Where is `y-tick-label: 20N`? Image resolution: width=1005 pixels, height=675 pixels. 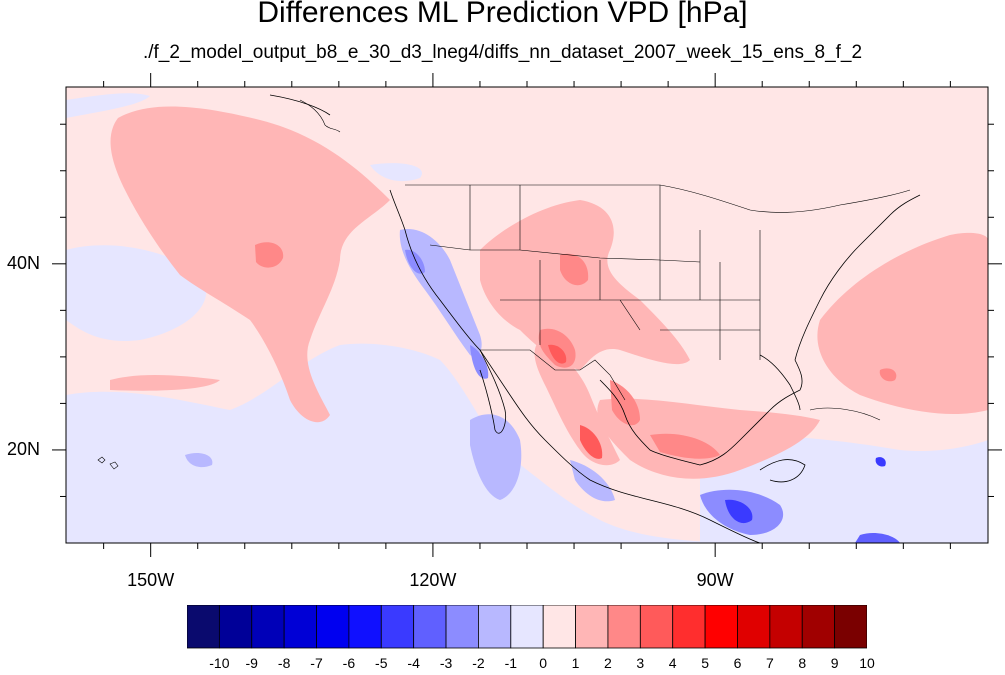
y-tick-label: 20N is located at coordinates (23, 448).